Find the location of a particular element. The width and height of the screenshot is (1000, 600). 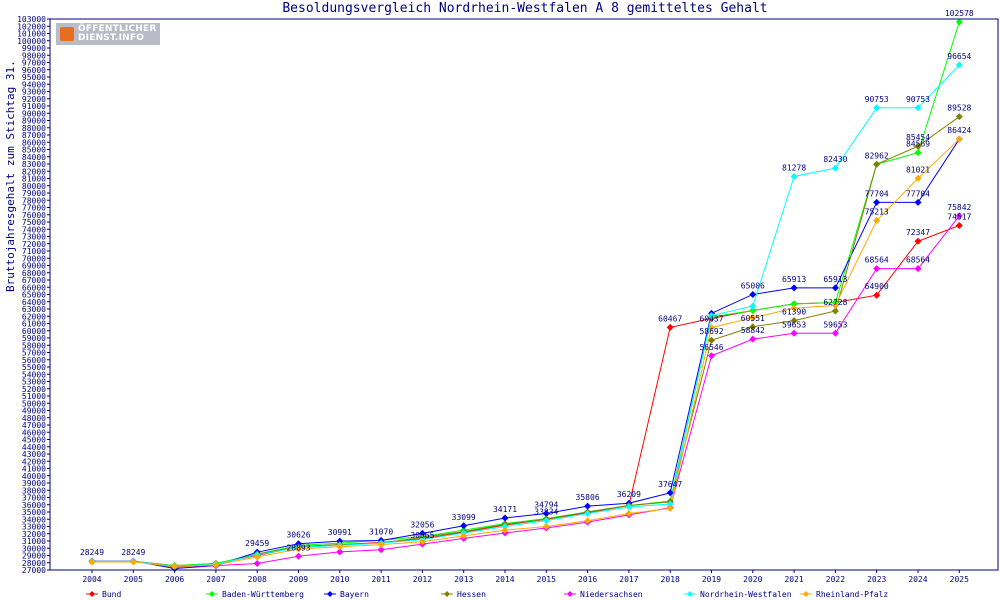

y-tick-label: 94000 is located at coordinates (34, 84).